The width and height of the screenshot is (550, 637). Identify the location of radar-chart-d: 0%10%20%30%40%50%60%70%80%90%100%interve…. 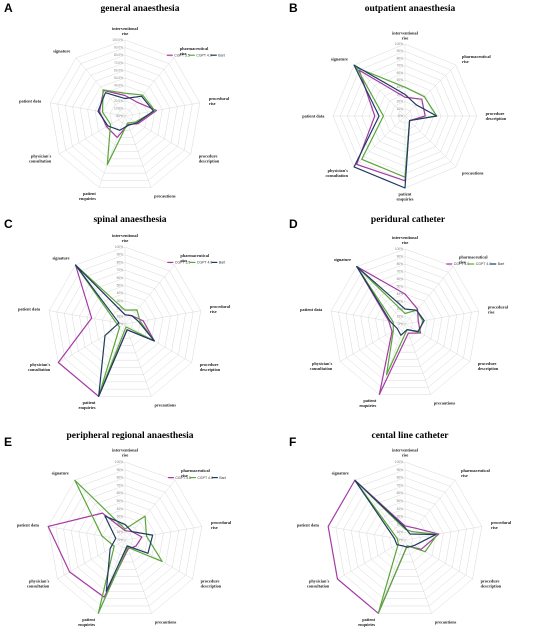
(404, 321).